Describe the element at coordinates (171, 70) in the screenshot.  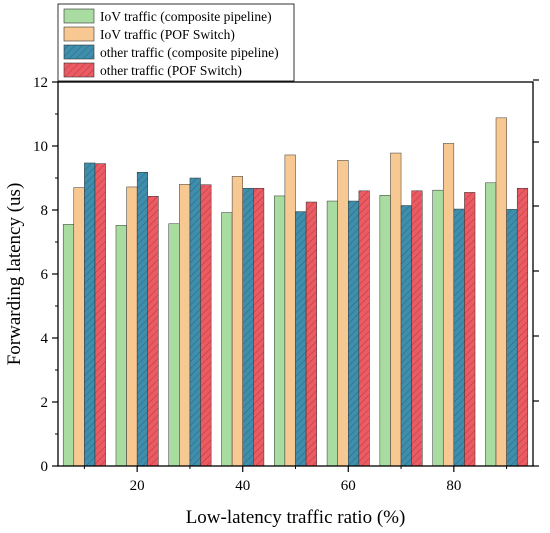
I see `legend-label: other traffic (POF Switch)` at that location.